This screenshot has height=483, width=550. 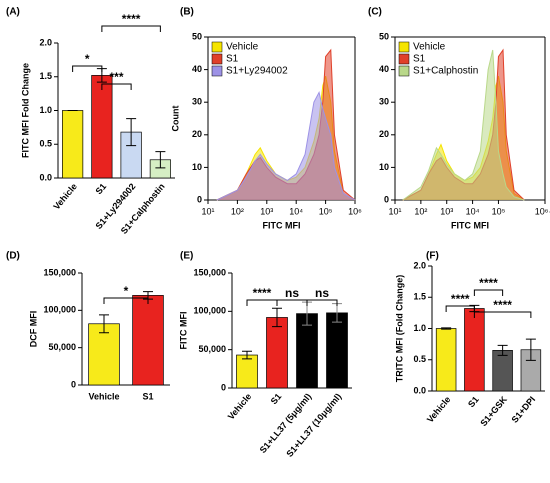 What do you see at coordinates (13, 12) in the screenshot?
I see `panel-label: (A)` at bounding box center [13, 12].